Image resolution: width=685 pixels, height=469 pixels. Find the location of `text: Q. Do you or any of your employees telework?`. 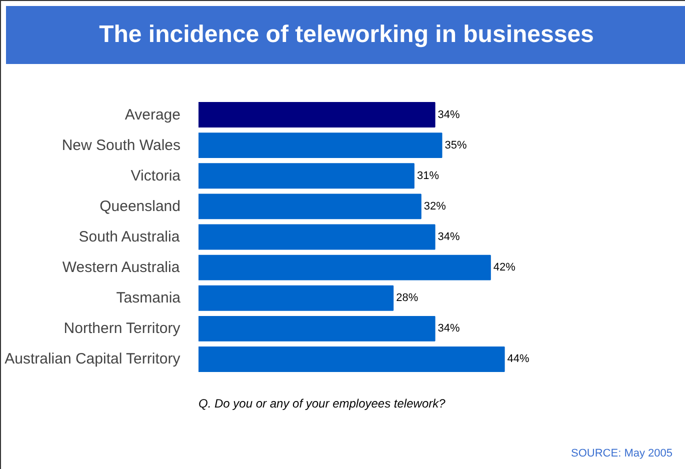

text: Q. Do you or any of your employees telework? is located at coordinates (322, 403).